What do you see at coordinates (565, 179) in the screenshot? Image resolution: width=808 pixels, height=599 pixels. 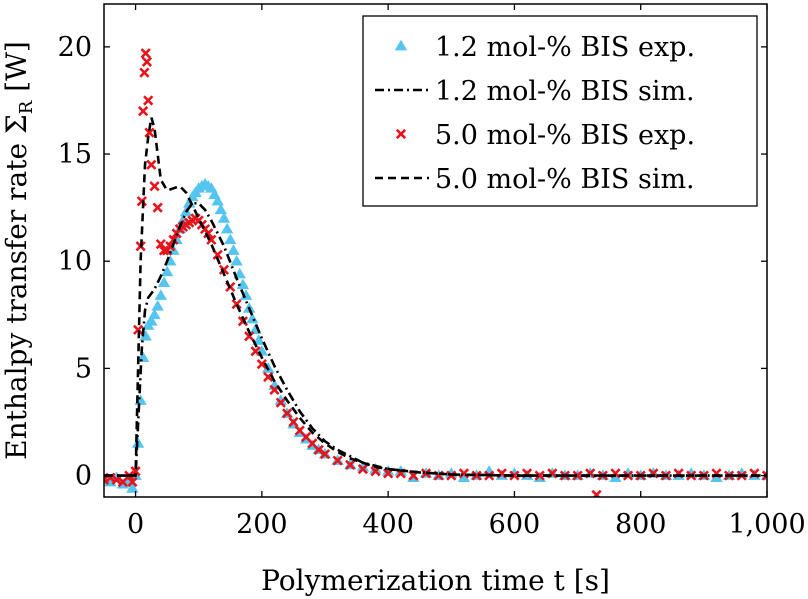 I see `legend-label: 5.0 mol-% BIS sim.` at bounding box center [565, 179].